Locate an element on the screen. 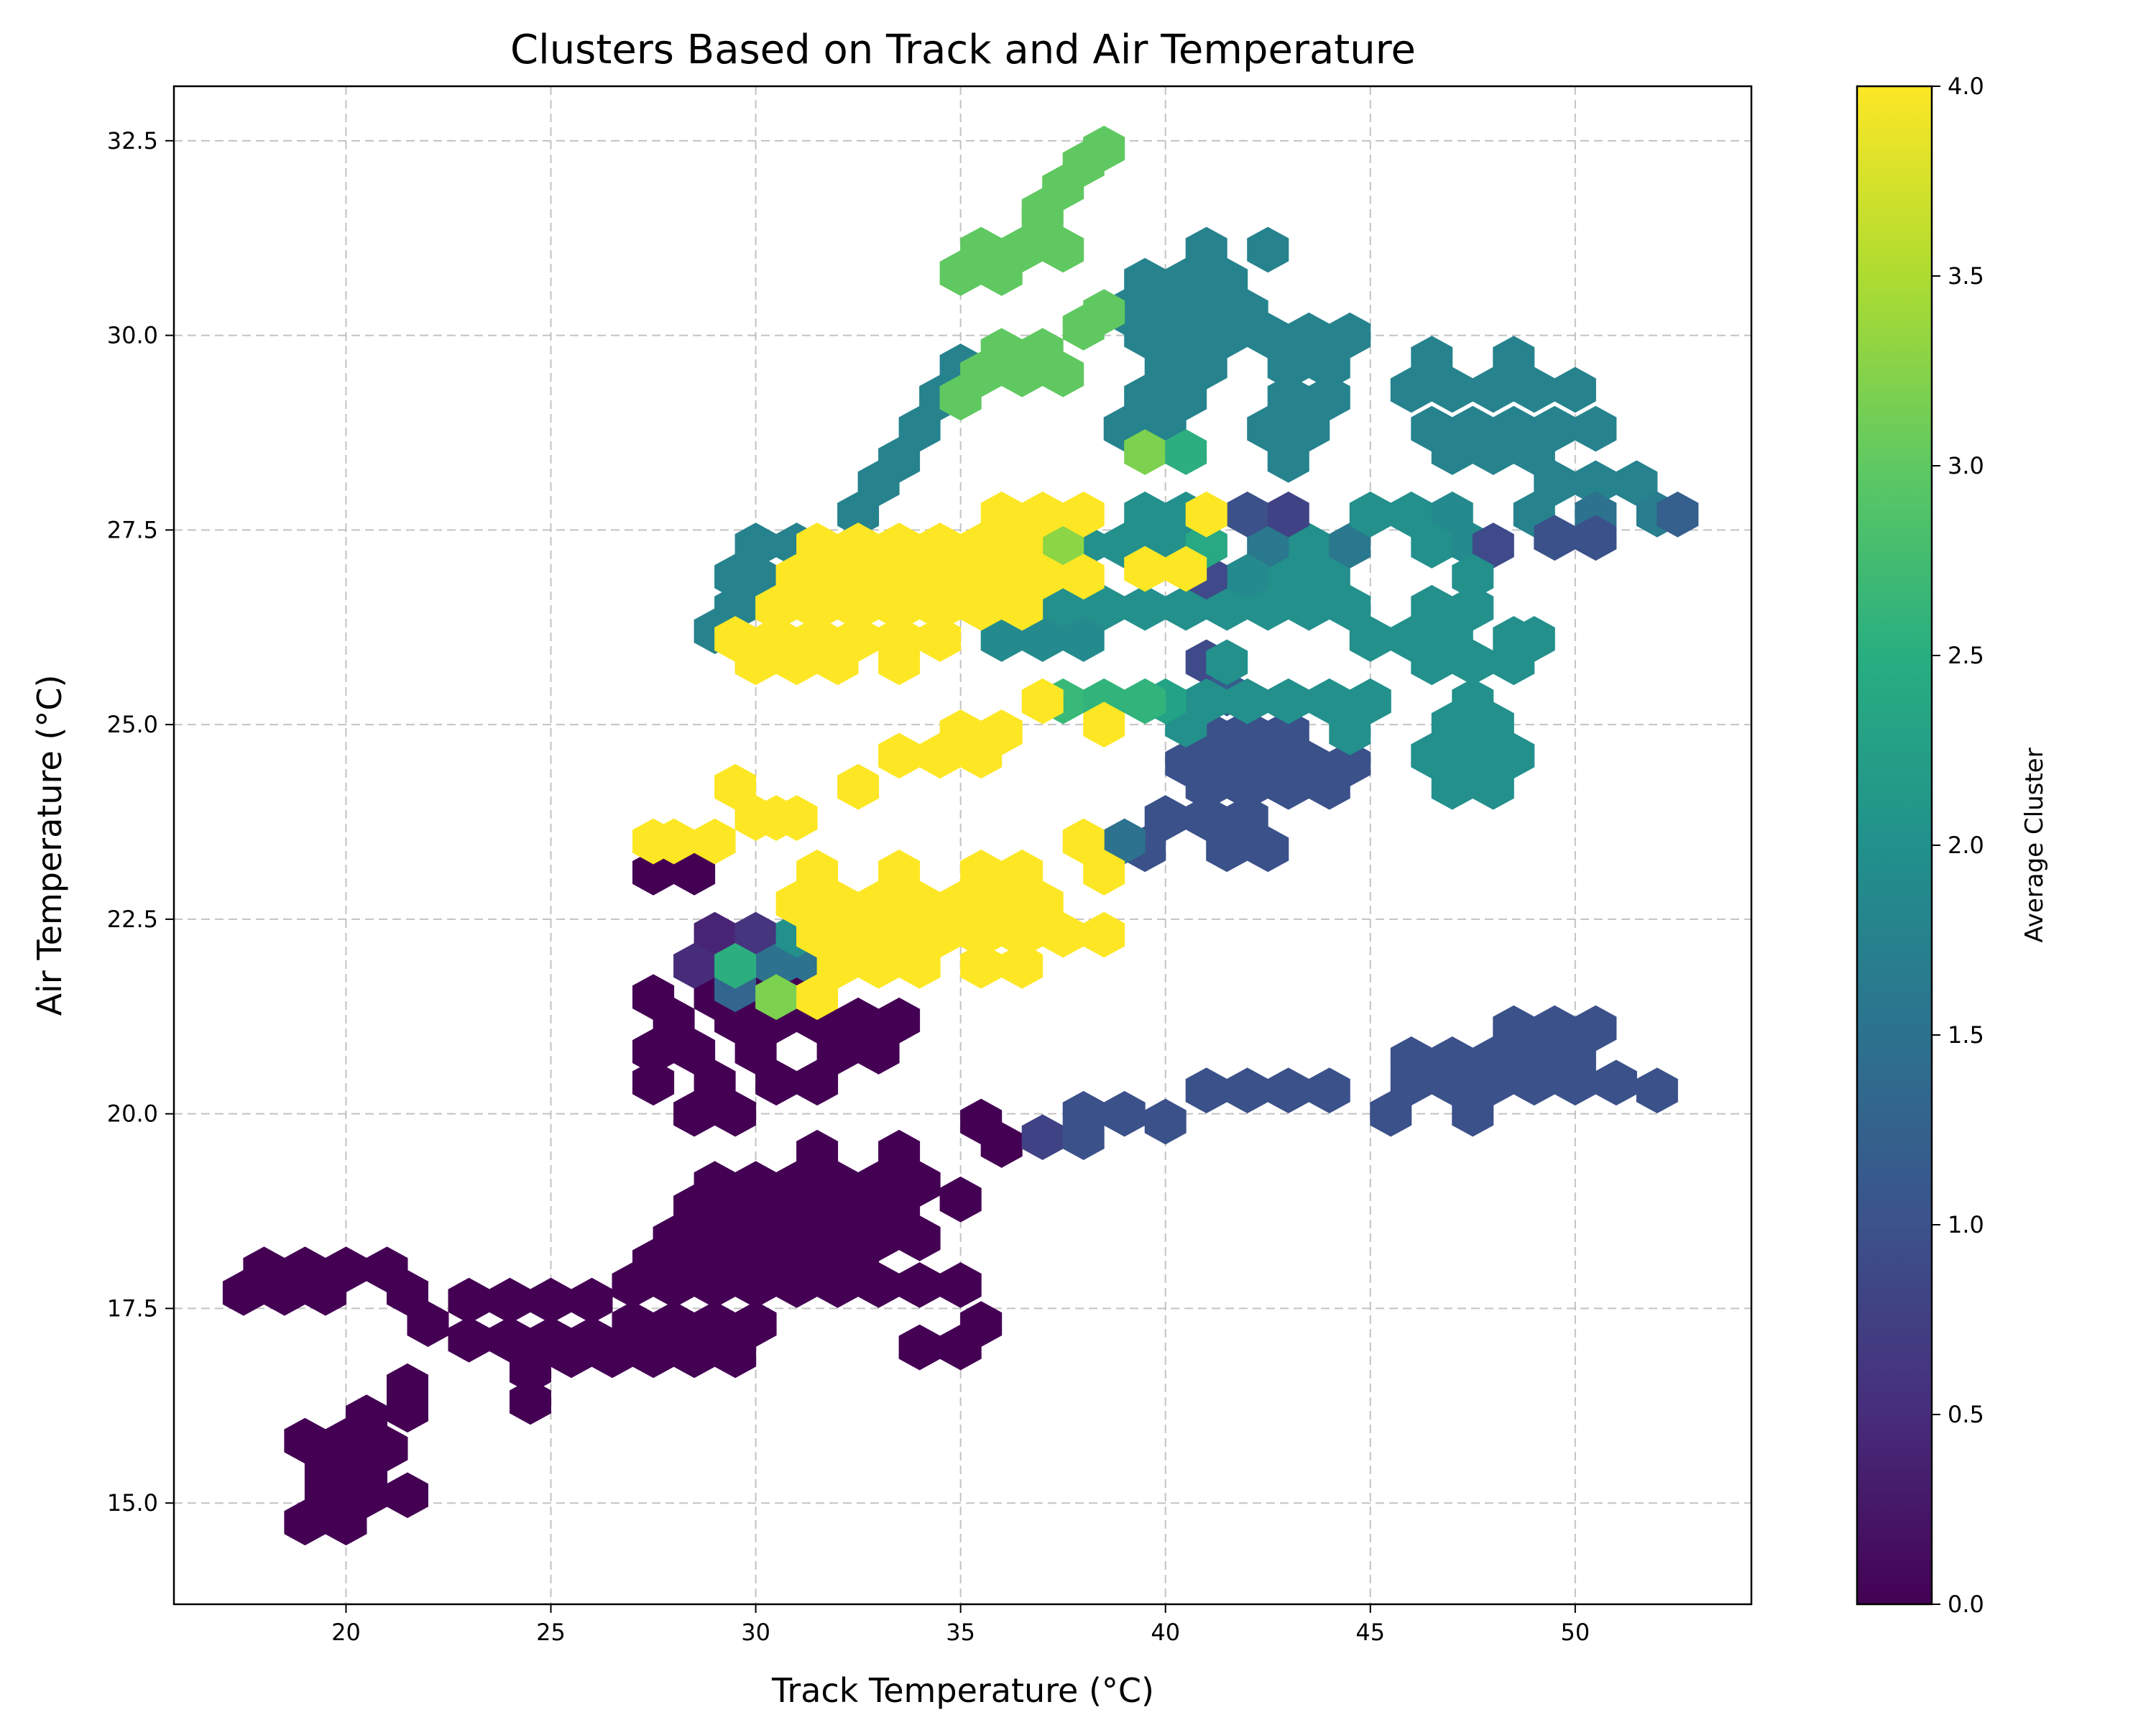 This screenshot has width=2156, height=1725. colorbar-label: Average Cluster is located at coordinates (2034, 845).